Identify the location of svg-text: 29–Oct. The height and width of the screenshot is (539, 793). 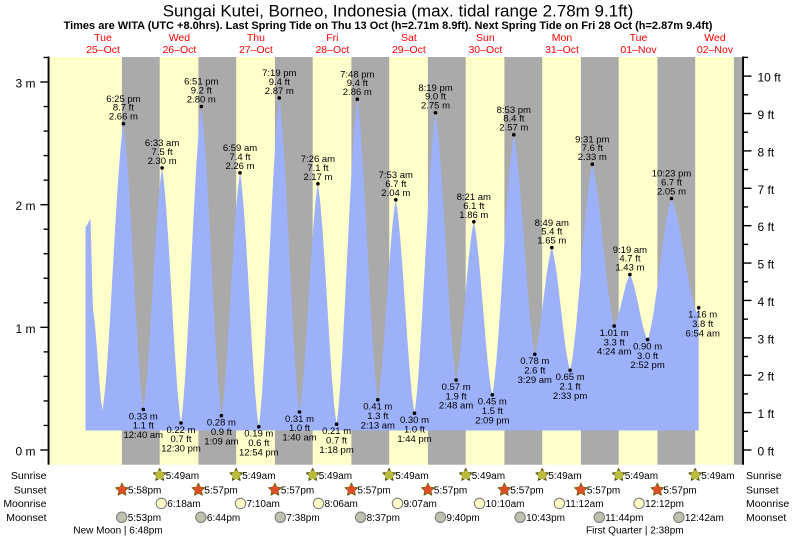
(409, 50).